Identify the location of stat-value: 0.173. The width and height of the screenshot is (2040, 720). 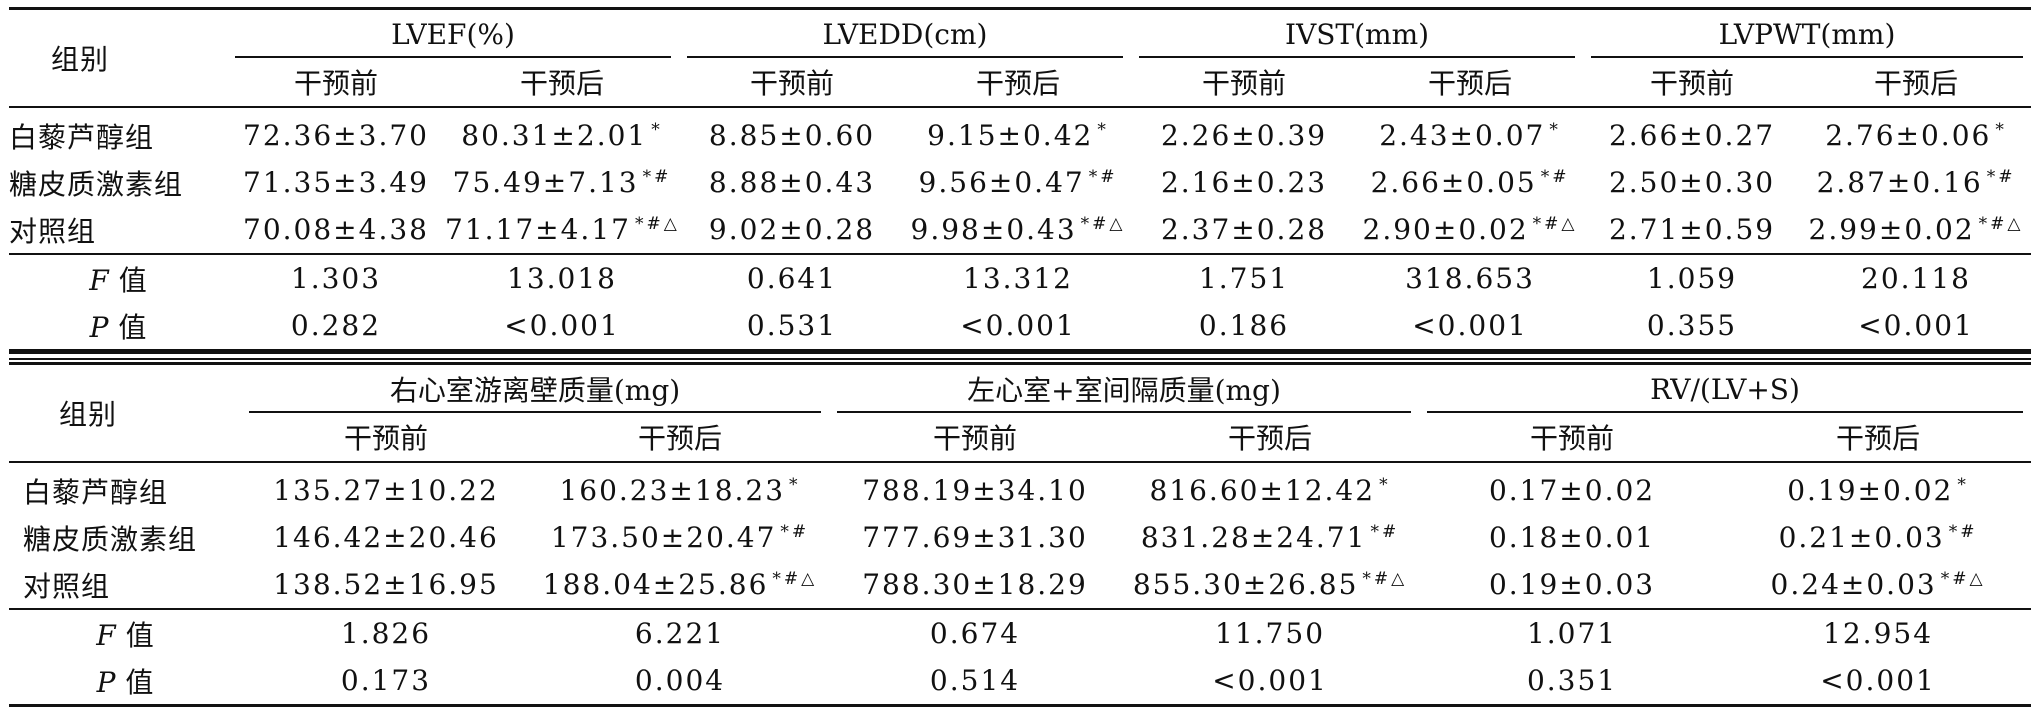
(386, 682).